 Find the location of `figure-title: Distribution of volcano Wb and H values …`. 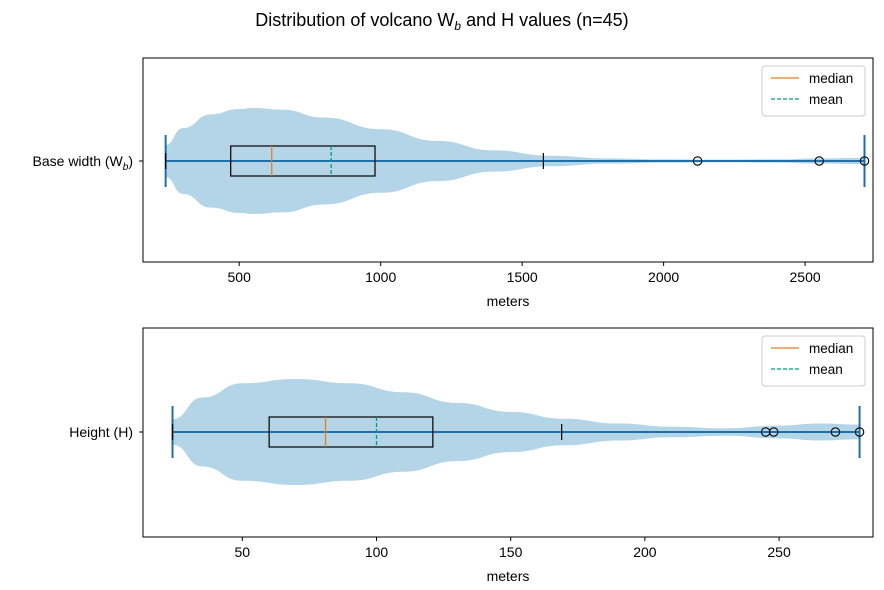

figure-title: Distribution of volcano Wb and H values … is located at coordinates (442, 21).